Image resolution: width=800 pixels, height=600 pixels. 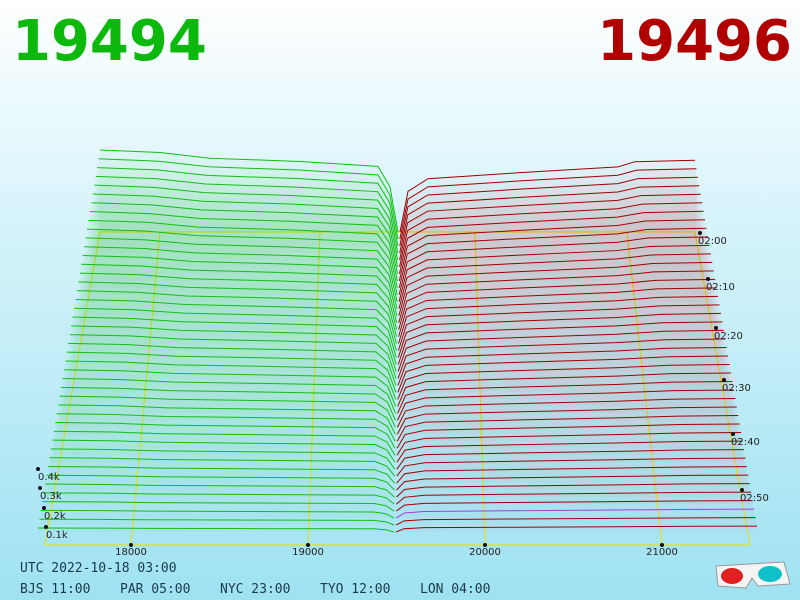 What do you see at coordinates (728, 336) in the screenshot?
I see `time-tick-label: 02:20` at bounding box center [728, 336].